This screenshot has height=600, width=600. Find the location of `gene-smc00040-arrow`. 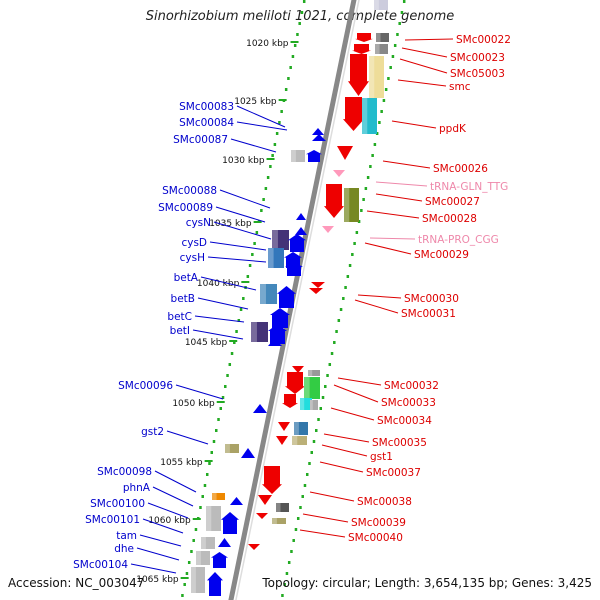

gene-smc00040-arrow is located at coordinates (254, 547).